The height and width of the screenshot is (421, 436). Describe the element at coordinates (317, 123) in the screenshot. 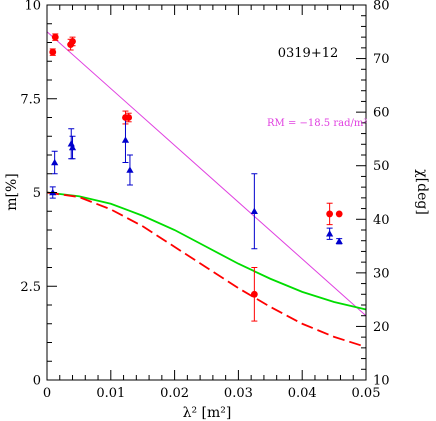

I see `rm-label: RM = −18.5 rad/m²` at that location.